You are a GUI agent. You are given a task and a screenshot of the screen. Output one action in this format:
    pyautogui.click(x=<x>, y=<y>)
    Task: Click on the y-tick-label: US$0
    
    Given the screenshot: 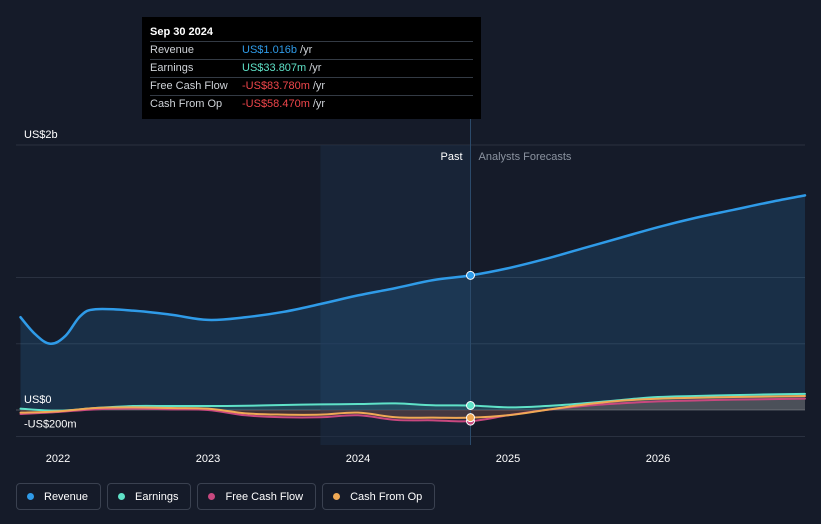 What is the action you would take?
    pyautogui.click(x=38, y=400)
    